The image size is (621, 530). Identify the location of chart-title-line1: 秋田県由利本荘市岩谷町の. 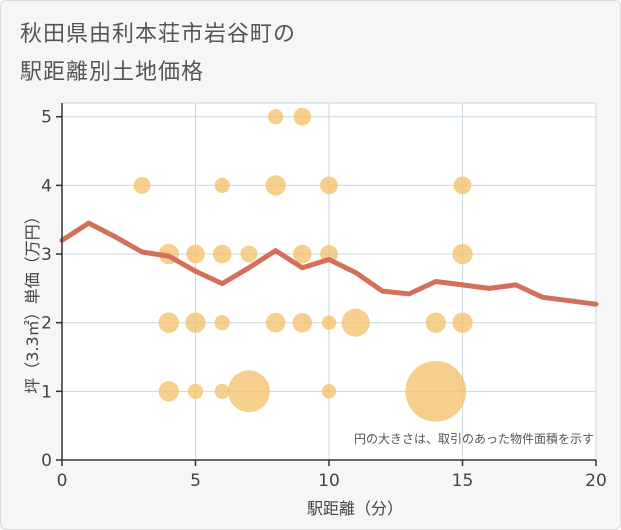
(158, 34).